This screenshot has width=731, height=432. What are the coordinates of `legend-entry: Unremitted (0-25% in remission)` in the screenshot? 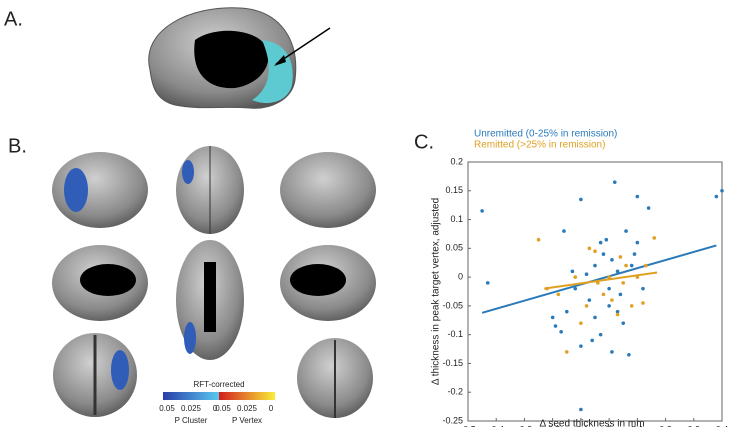 It's located at (545, 134).